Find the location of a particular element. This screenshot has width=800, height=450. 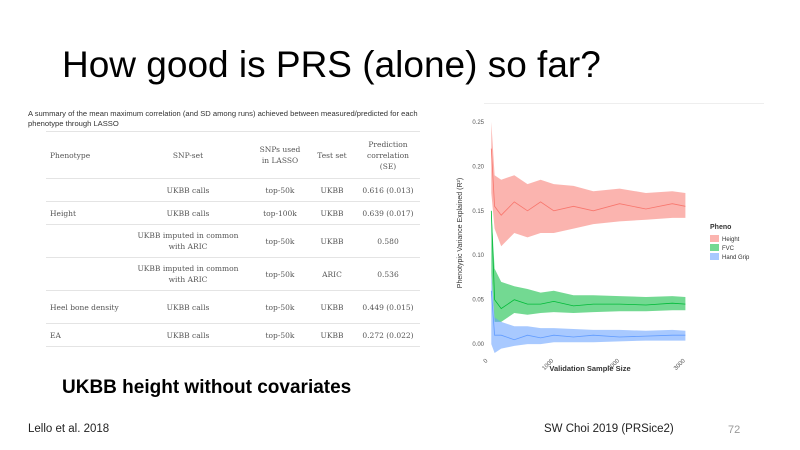

table-row: EA UKBB calls top-50k UKBB 0.272 (0.022) is located at coordinates (233, 335).